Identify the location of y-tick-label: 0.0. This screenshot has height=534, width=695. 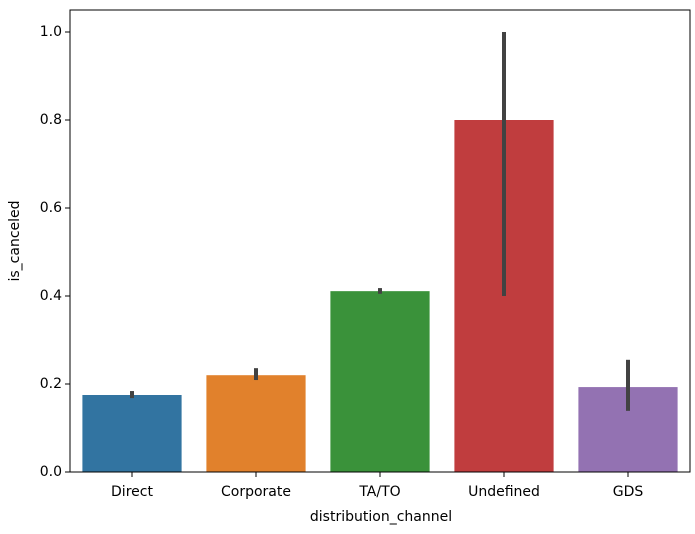
(51, 472).